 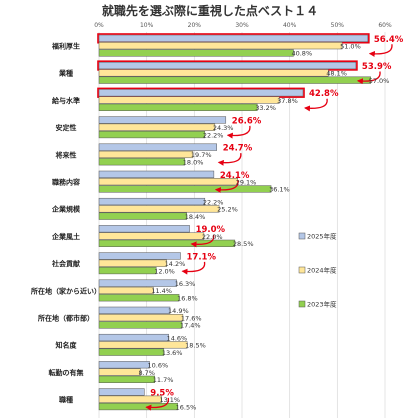 What do you see at coordinates (177, 338) in the screenshot?
I see `value-label: 14.6%` at bounding box center [177, 338].